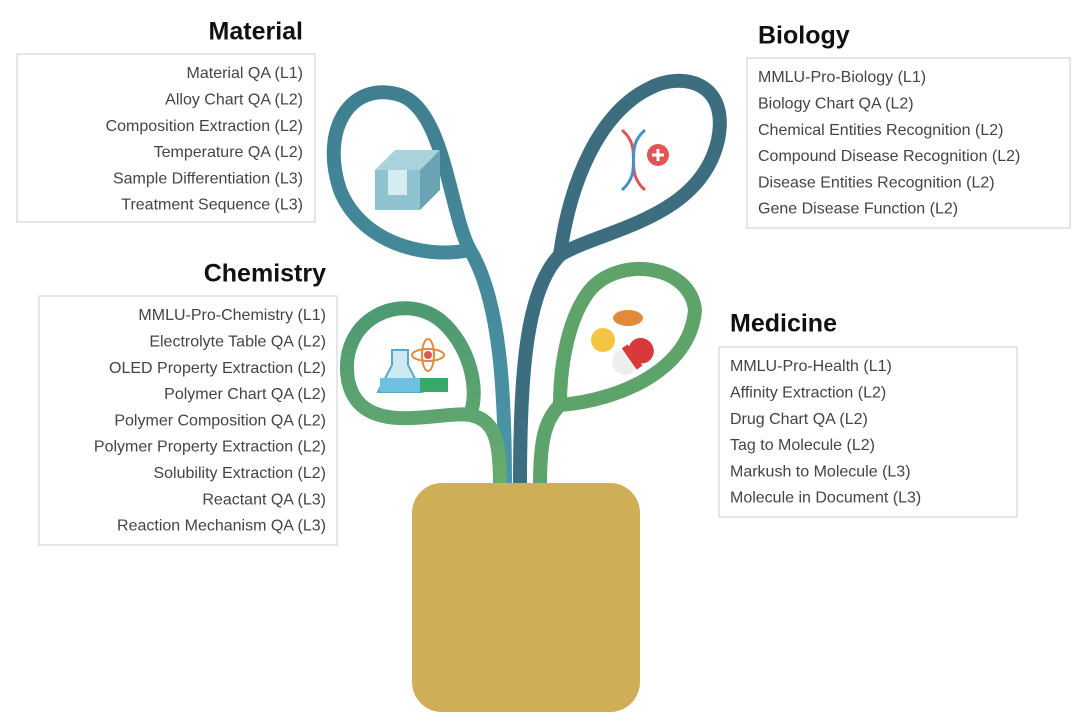 Image resolution: width=1080 pixels, height=725 pixels. What do you see at coordinates (783, 324) in the screenshot?
I see `group-title: Medicine` at bounding box center [783, 324].